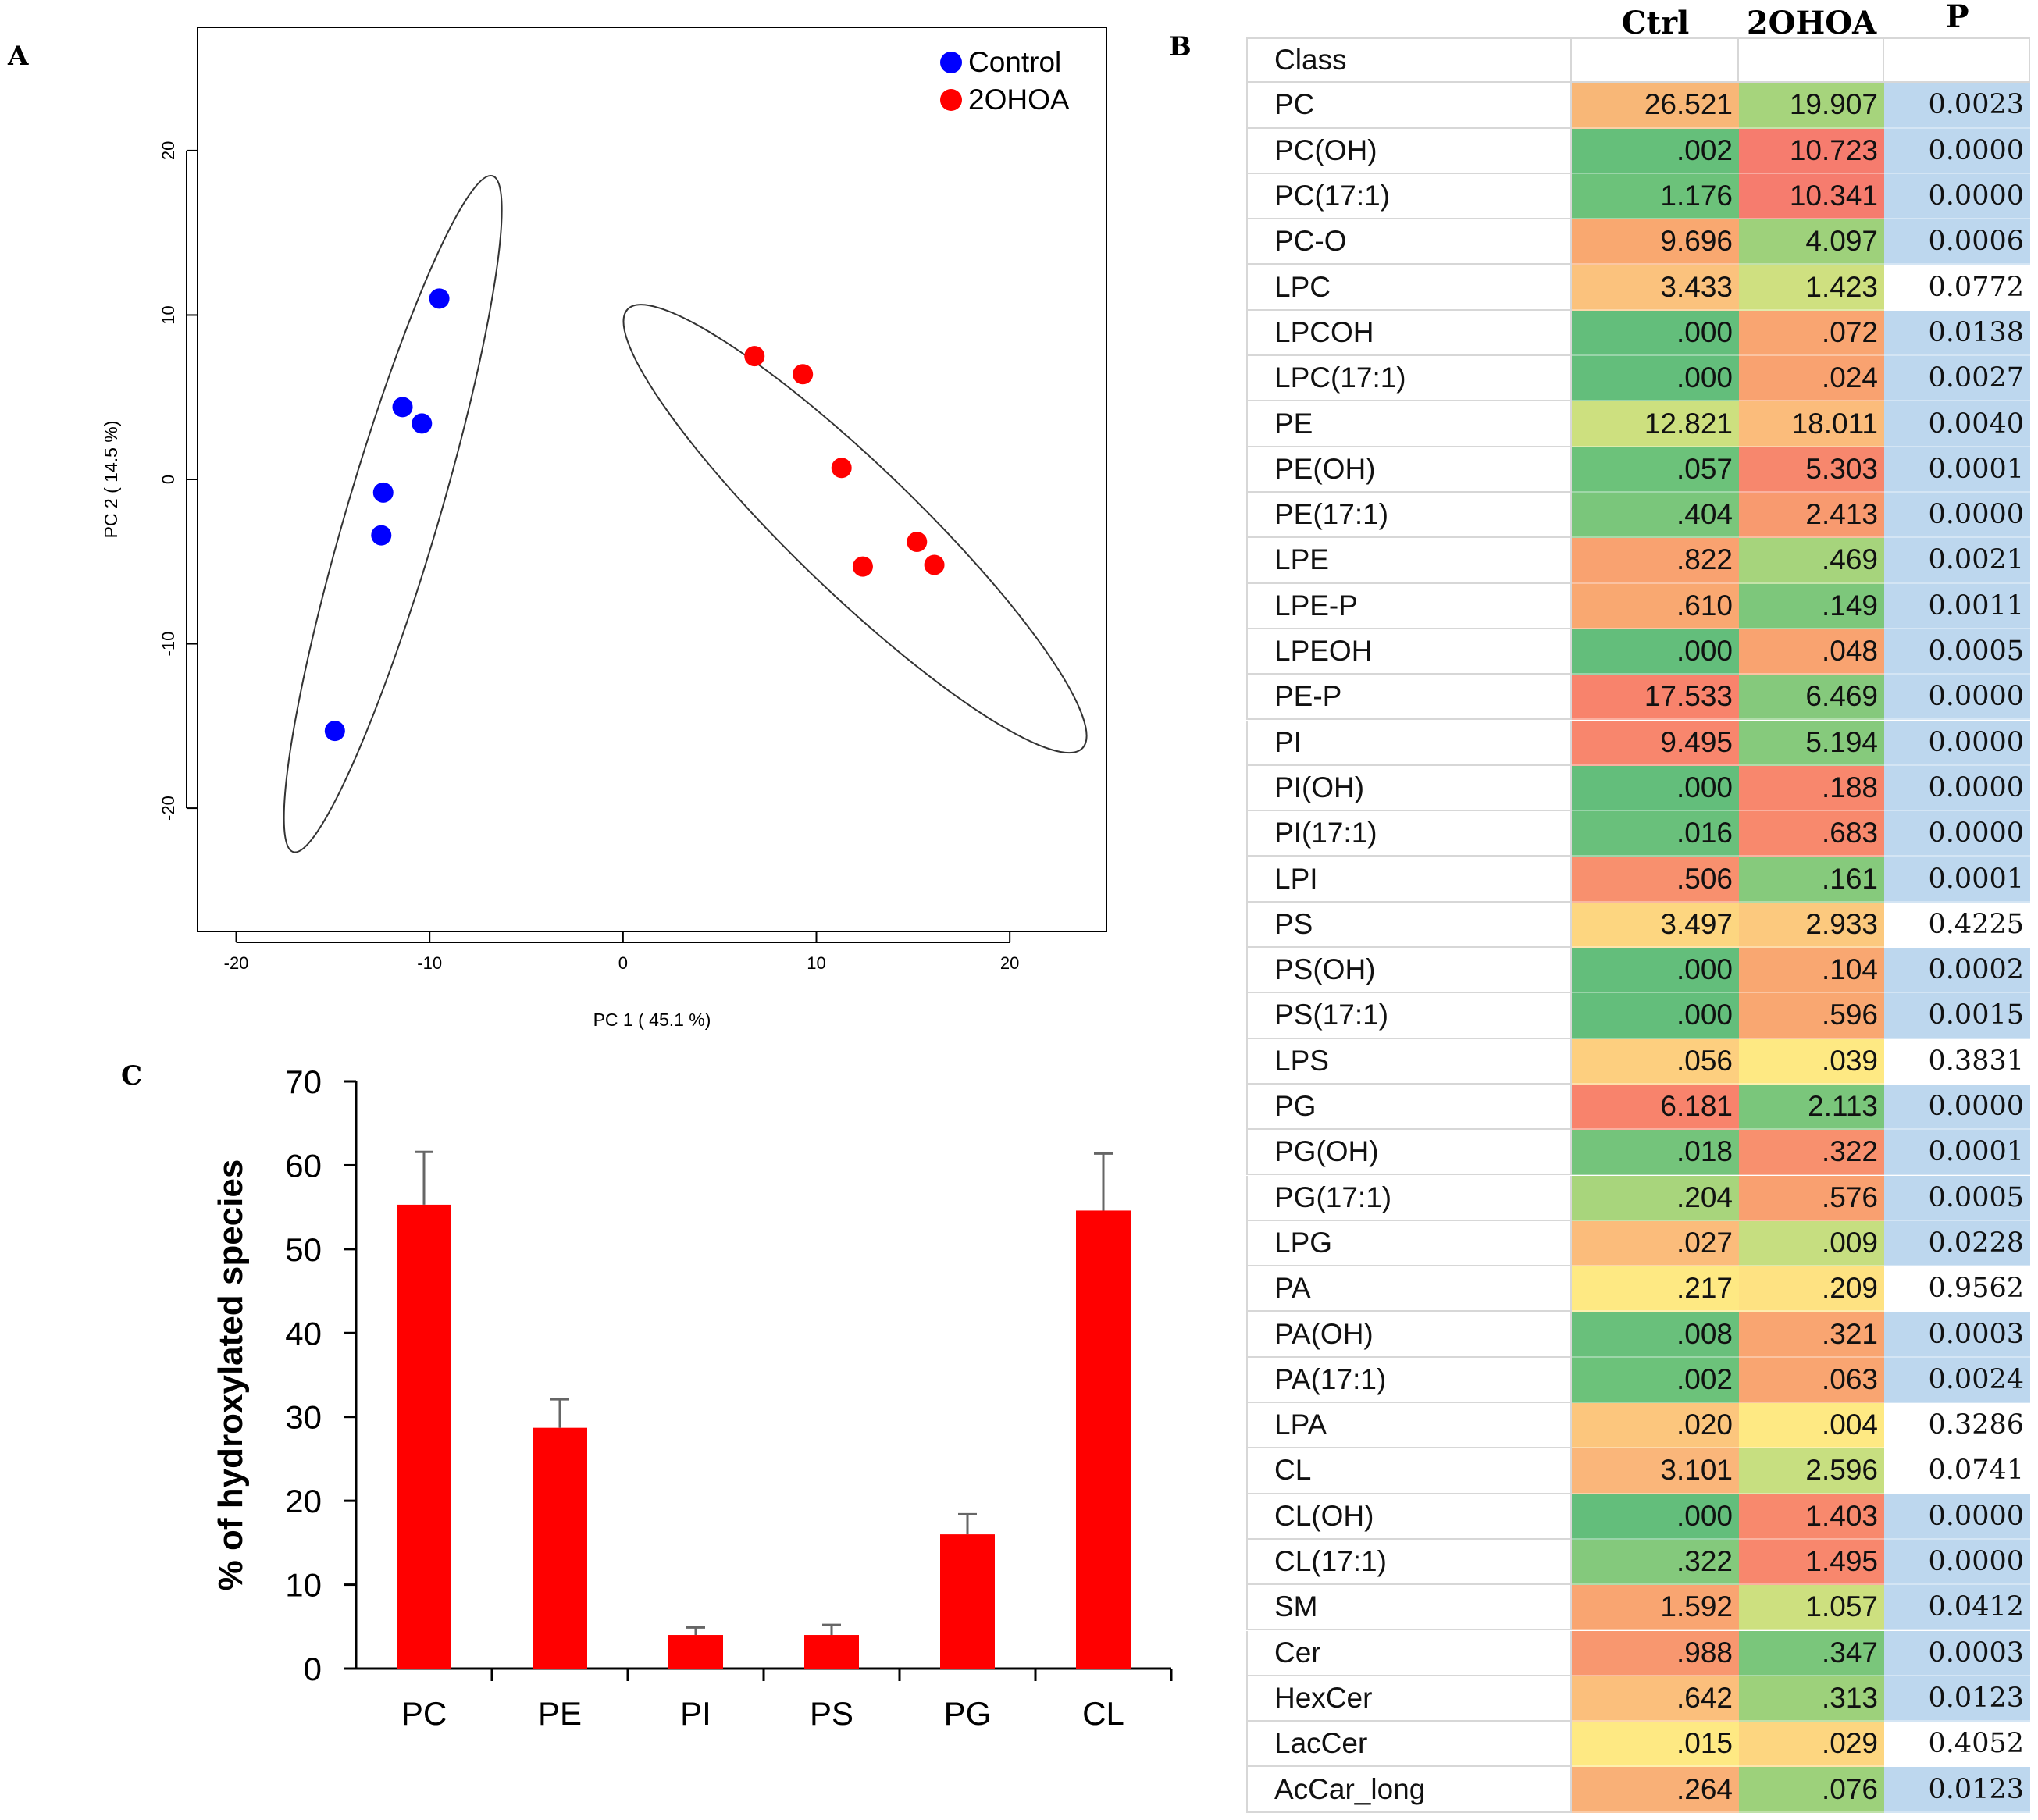 This screenshot has height=1820, width=2038. I want to click on y-tick-label: 0, so click(313, 1669).